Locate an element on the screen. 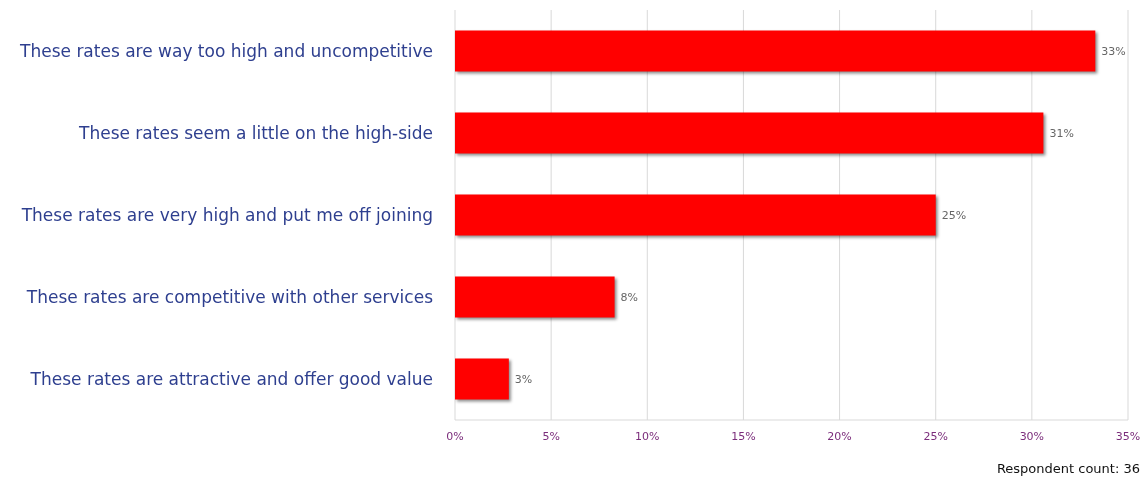 The height and width of the screenshot is (487, 1148). text: Respondent count: 36 is located at coordinates (1068, 468).